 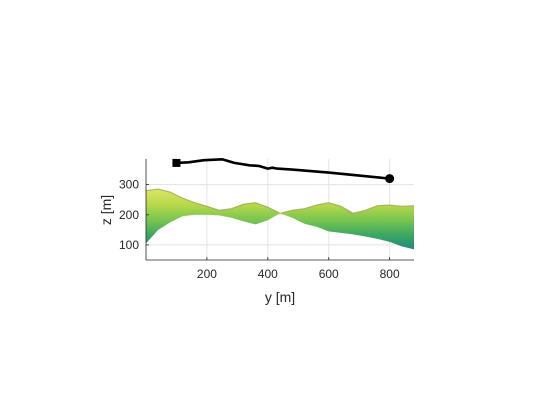 I want to click on y-tick-label: 100, so click(x=129, y=245).